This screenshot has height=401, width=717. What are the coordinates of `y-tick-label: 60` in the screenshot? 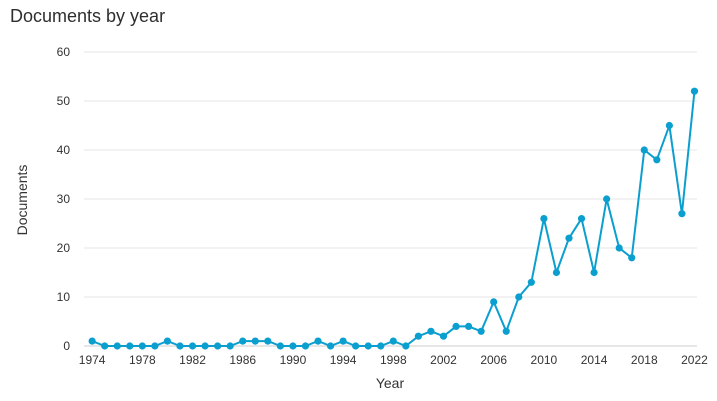 It's located at (64, 52).